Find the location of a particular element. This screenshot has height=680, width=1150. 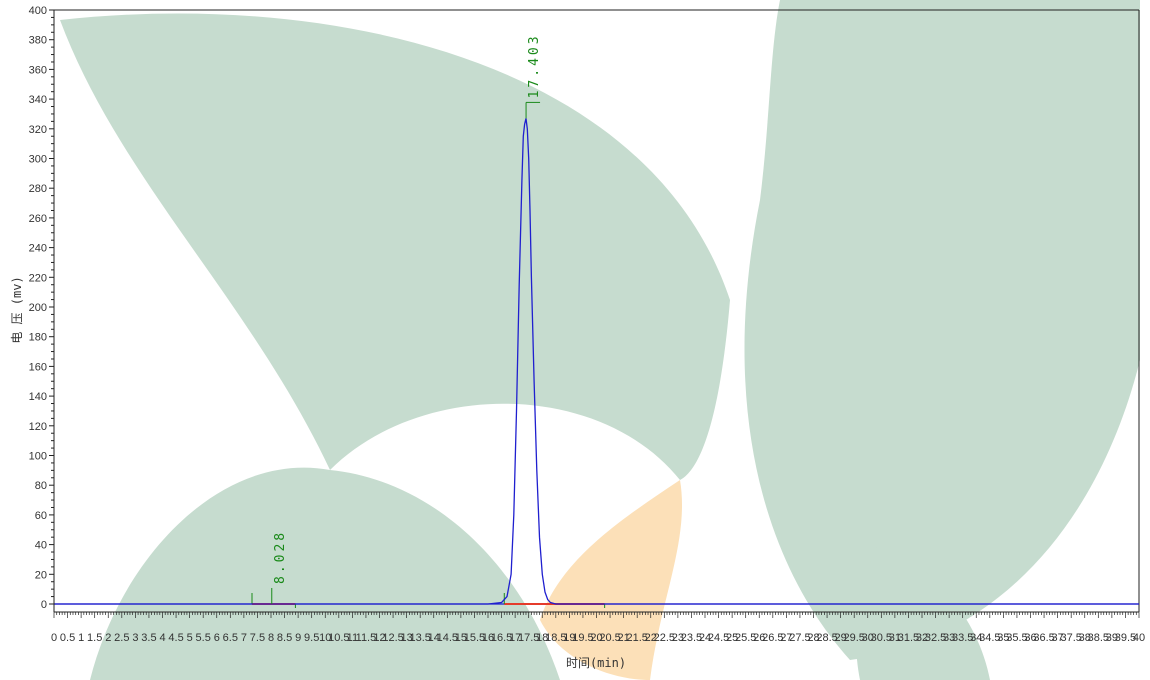

x-tick-label: 10.5 is located at coordinates (338, 638).